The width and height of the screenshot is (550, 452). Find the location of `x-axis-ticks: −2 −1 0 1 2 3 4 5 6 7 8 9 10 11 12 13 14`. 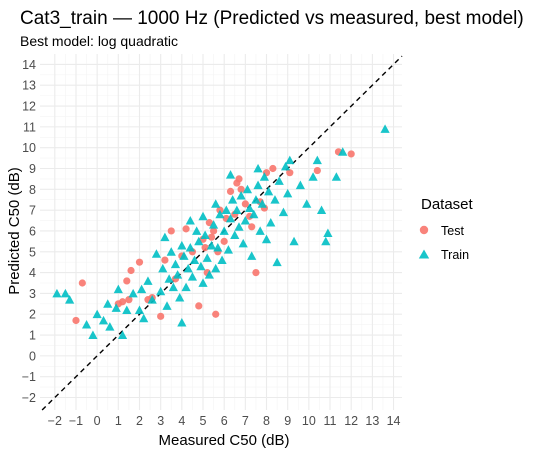

x-axis-ticks: −2 −1 0 1 2 3 4 5 6 7 8 9 10 11 12 13 14 is located at coordinates (224, 421).